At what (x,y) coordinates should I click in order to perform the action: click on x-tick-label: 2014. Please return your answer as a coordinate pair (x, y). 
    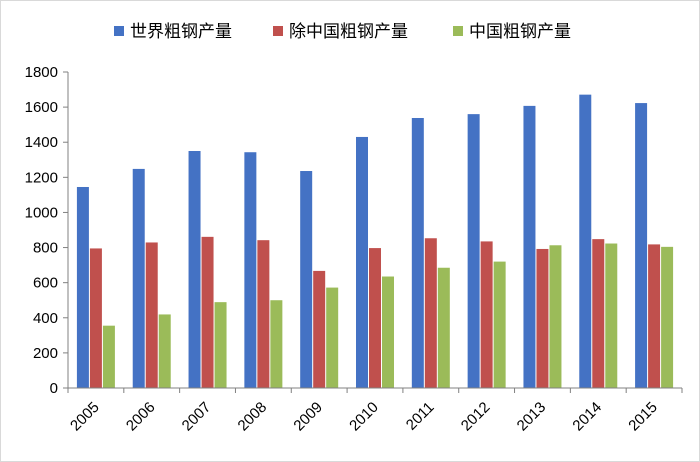
    Looking at the image, I should click on (587, 417).